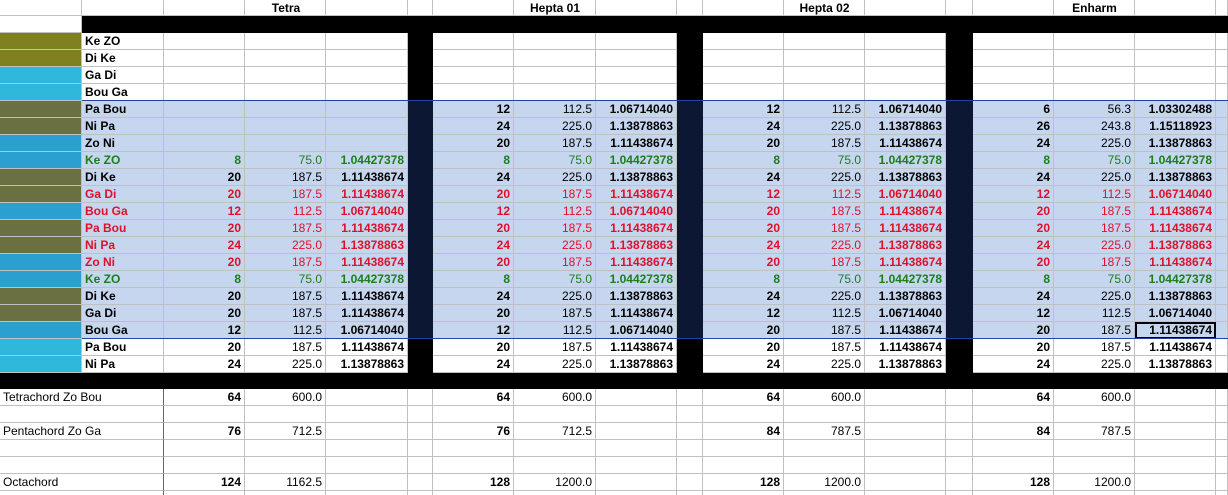 The image size is (1228, 495). What do you see at coordinates (473, 160) in the screenshot?
I see `value-cell: 8` at bounding box center [473, 160].